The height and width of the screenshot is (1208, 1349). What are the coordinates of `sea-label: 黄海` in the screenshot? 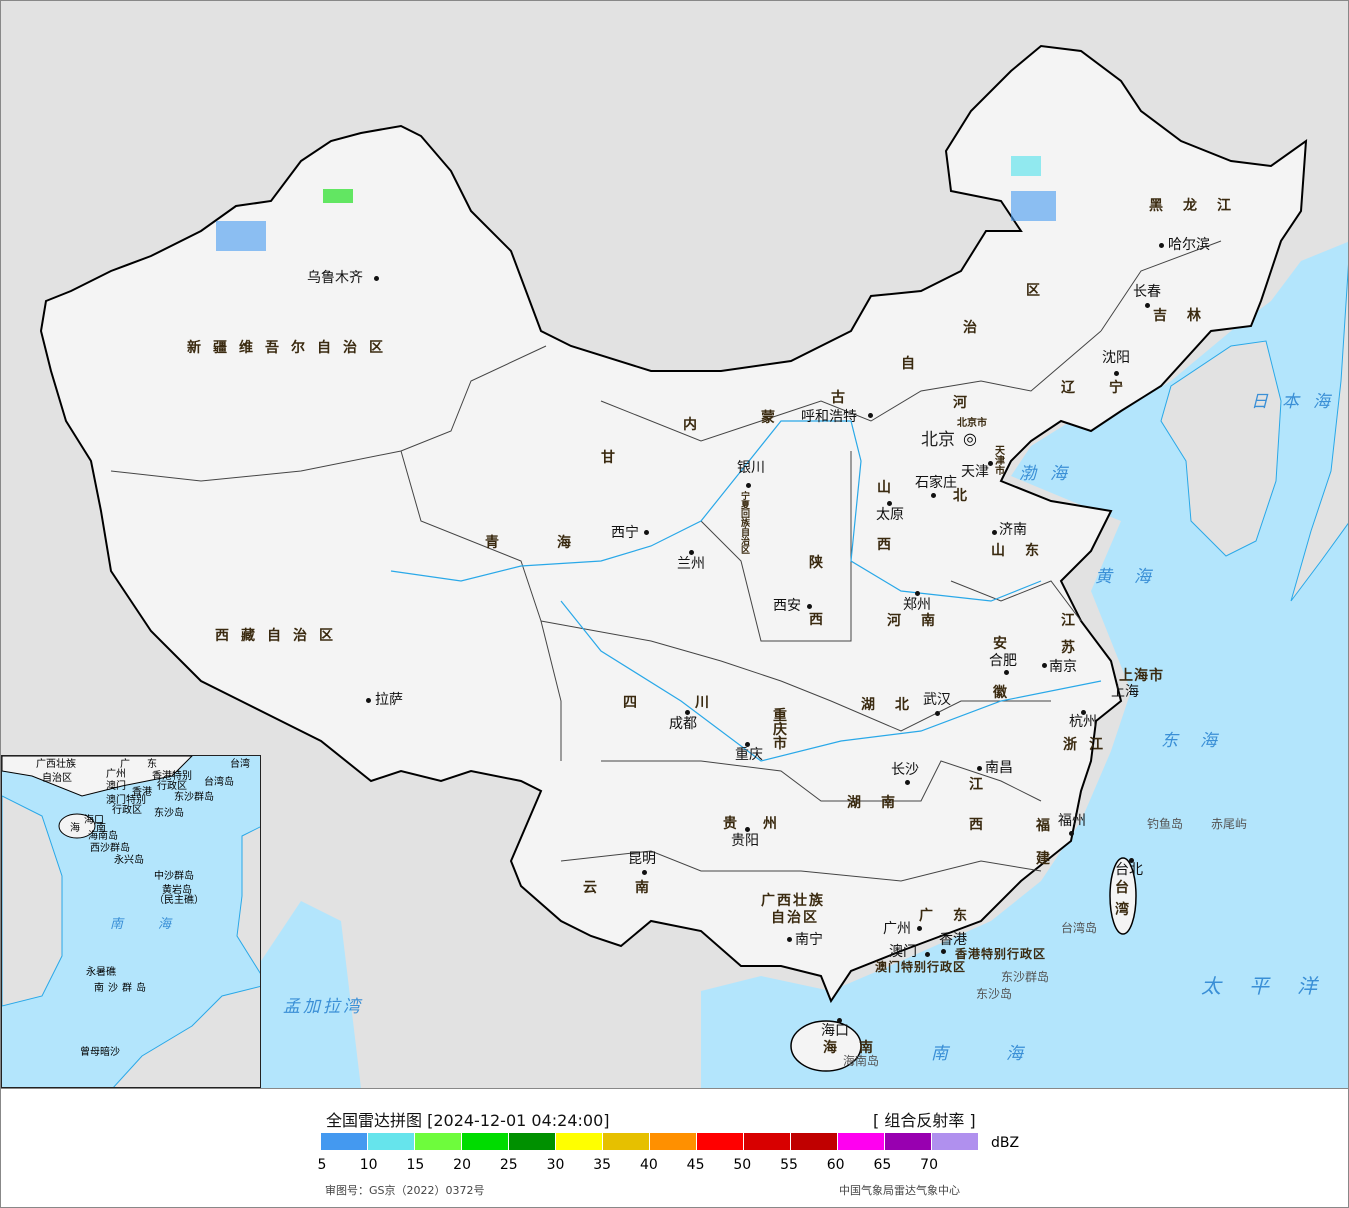 It's located at (1134, 577).